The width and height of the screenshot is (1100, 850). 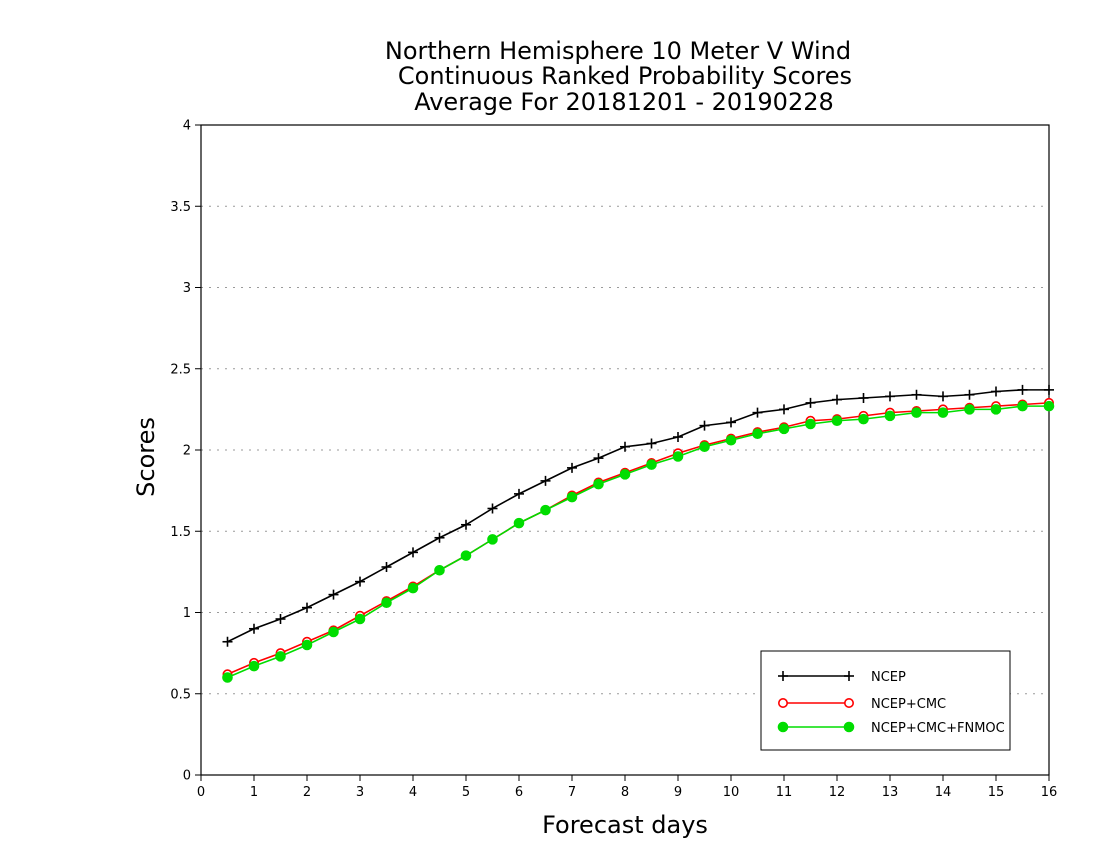 What do you see at coordinates (784, 792) in the screenshot?
I see `x-tick-label: 11` at bounding box center [784, 792].